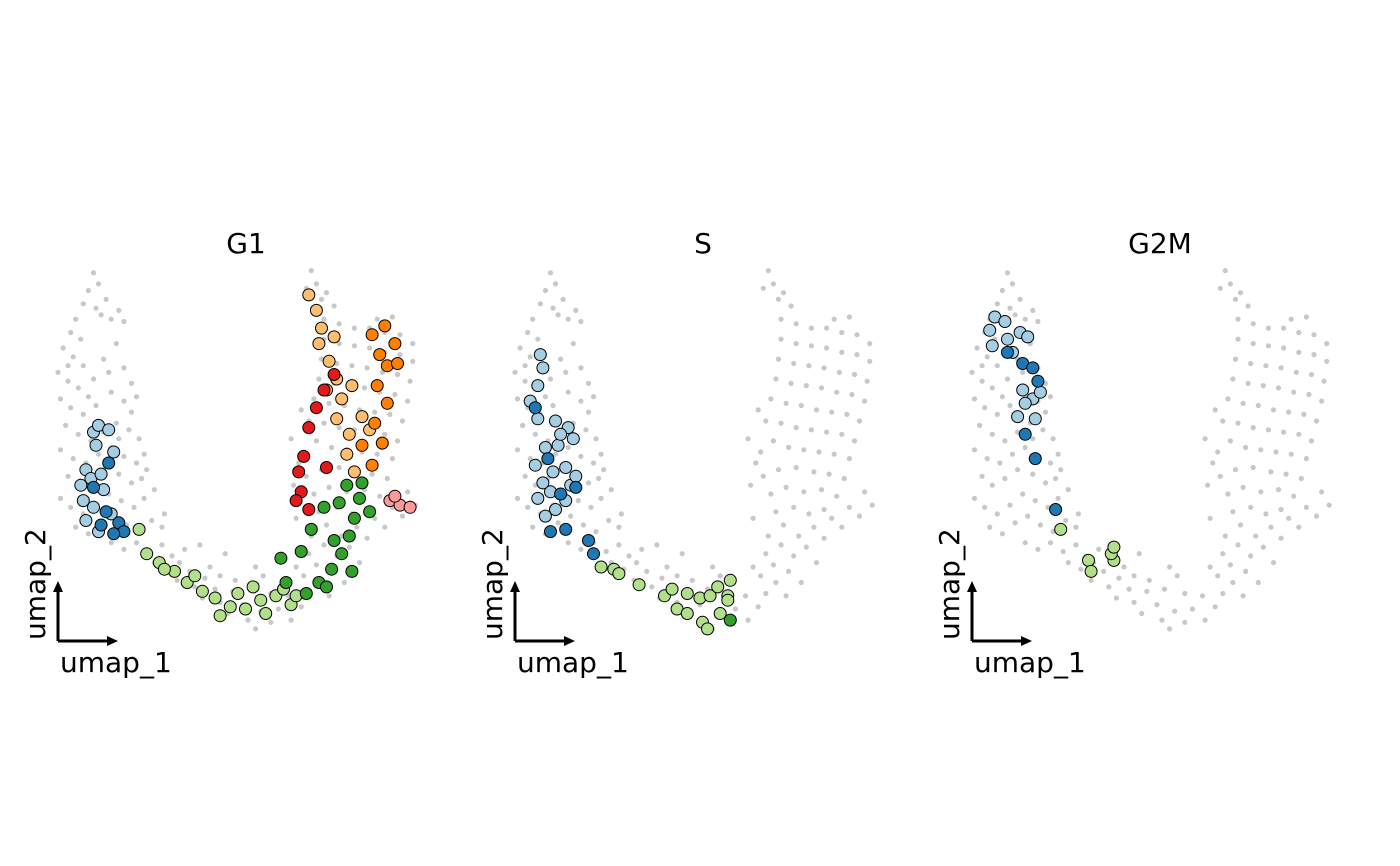  I want to click on highlighted-cells, so click(630, 492).